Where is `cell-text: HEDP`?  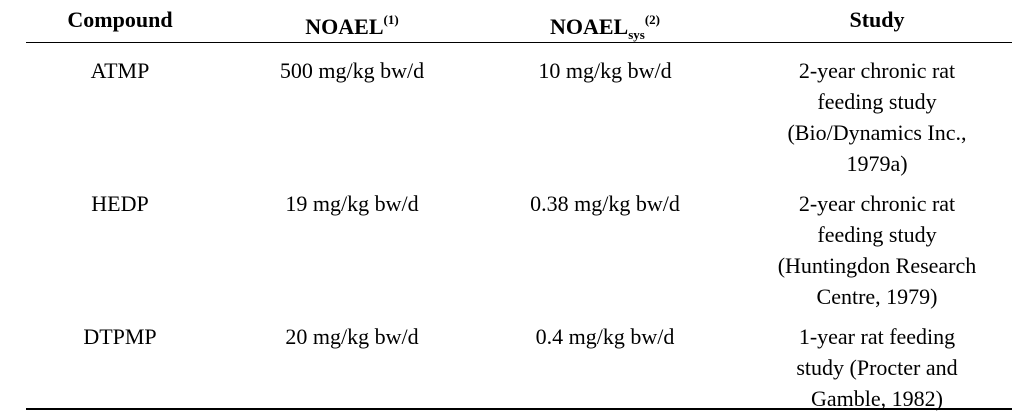 cell-text: HEDP is located at coordinates (120, 203).